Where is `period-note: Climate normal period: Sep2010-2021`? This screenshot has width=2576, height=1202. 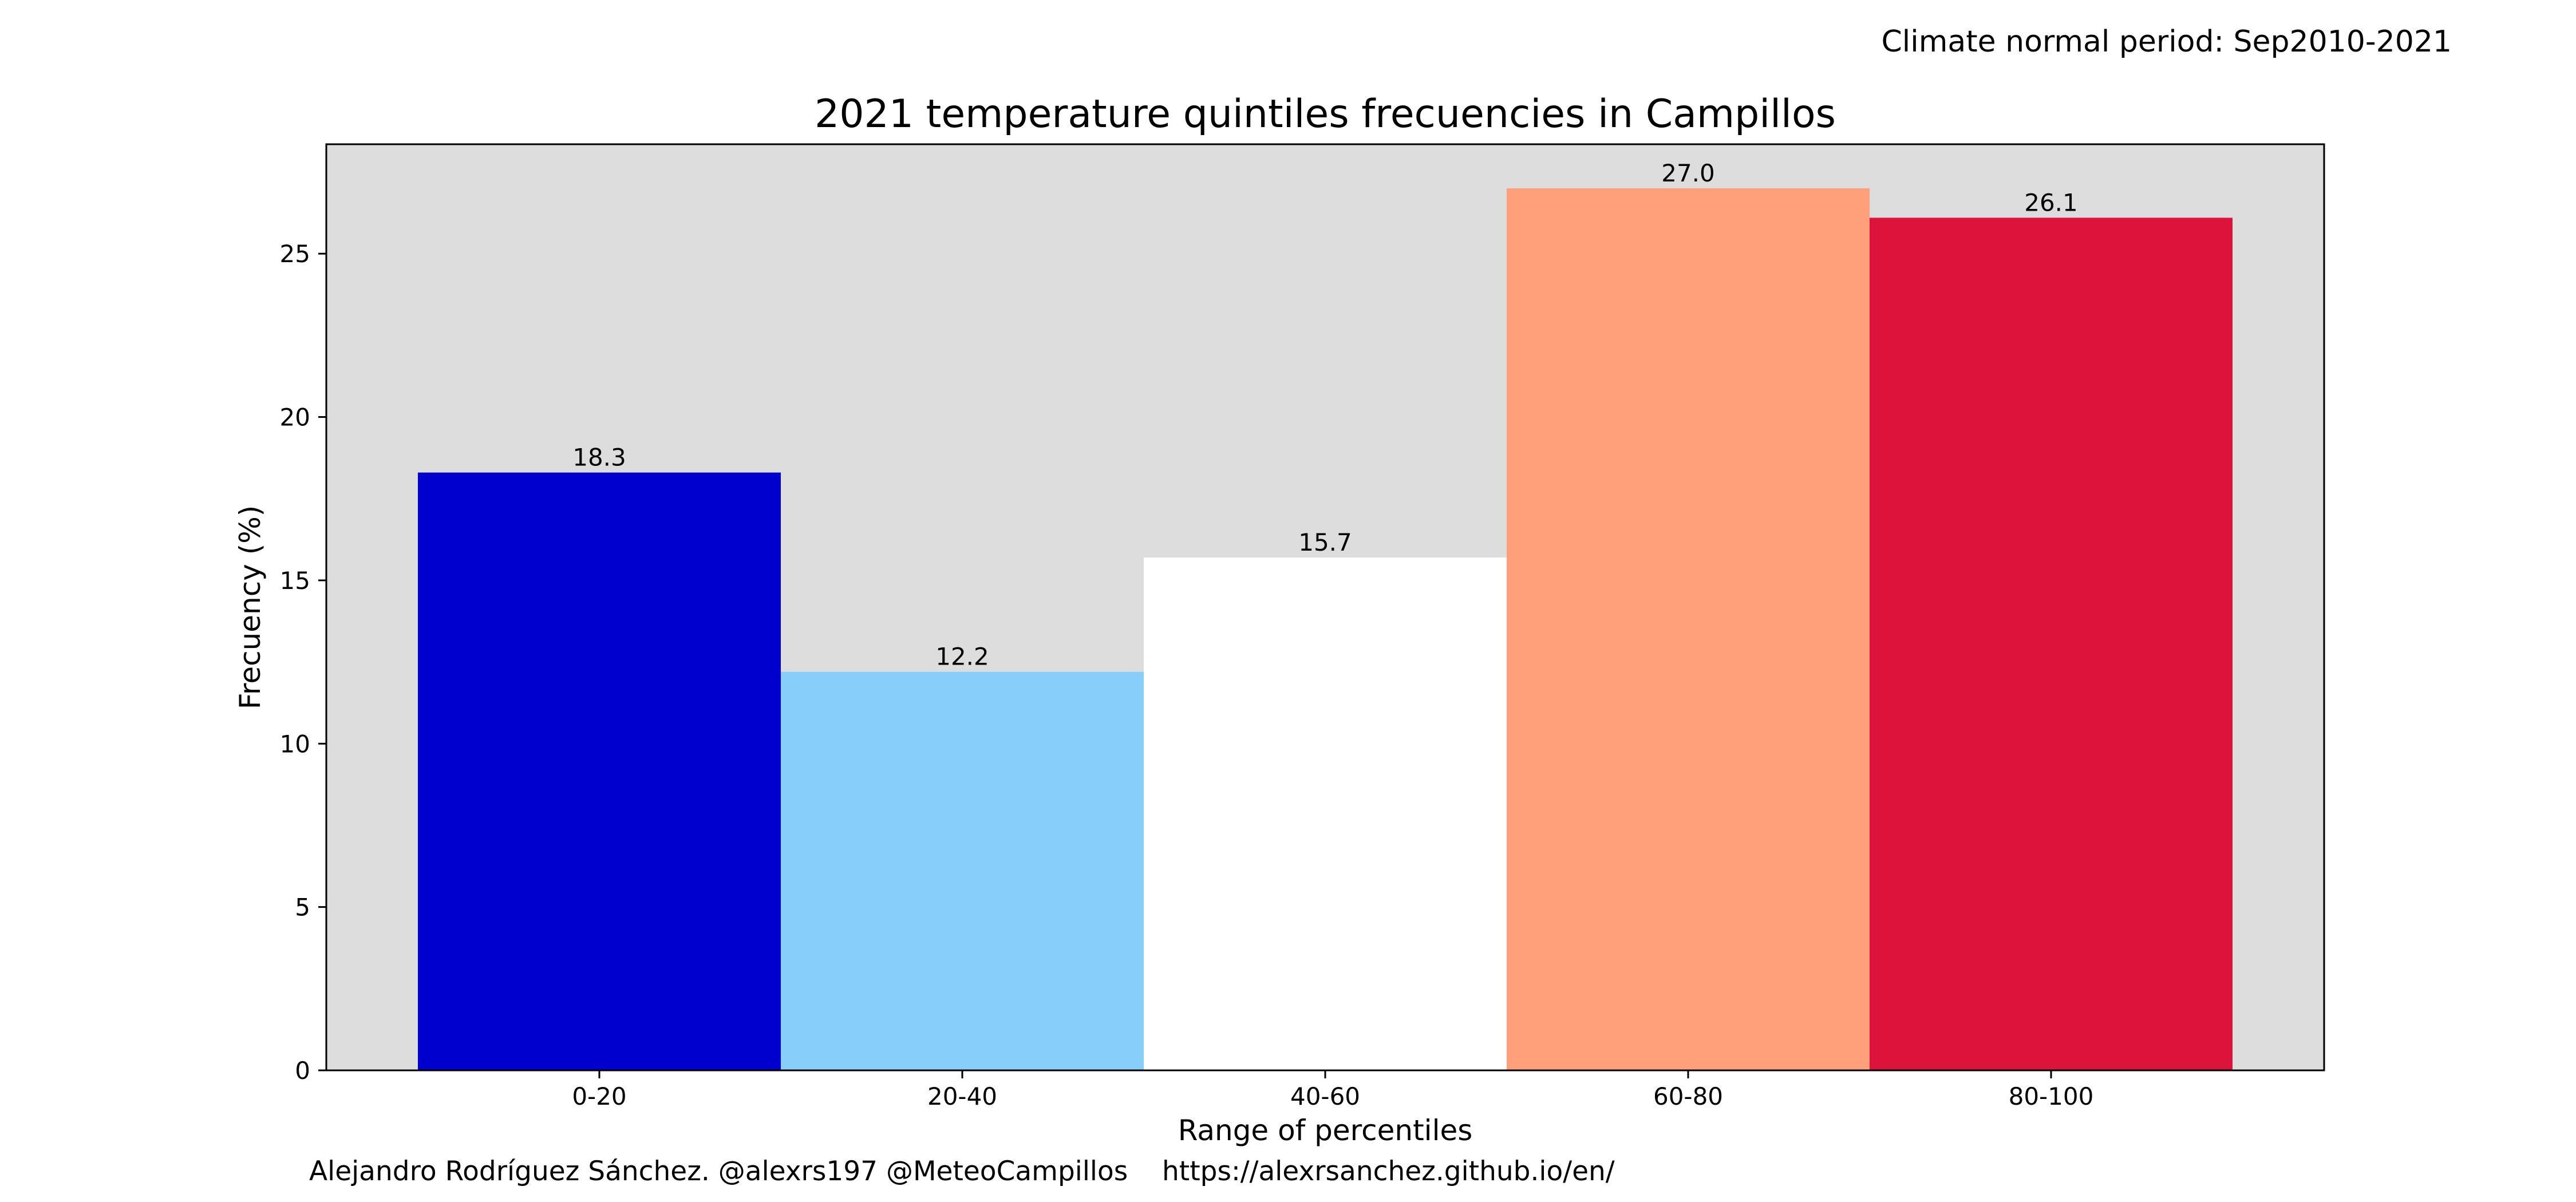
period-note: Climate normal period: Sep2010-2021 is located at coordinates (2166, 42).